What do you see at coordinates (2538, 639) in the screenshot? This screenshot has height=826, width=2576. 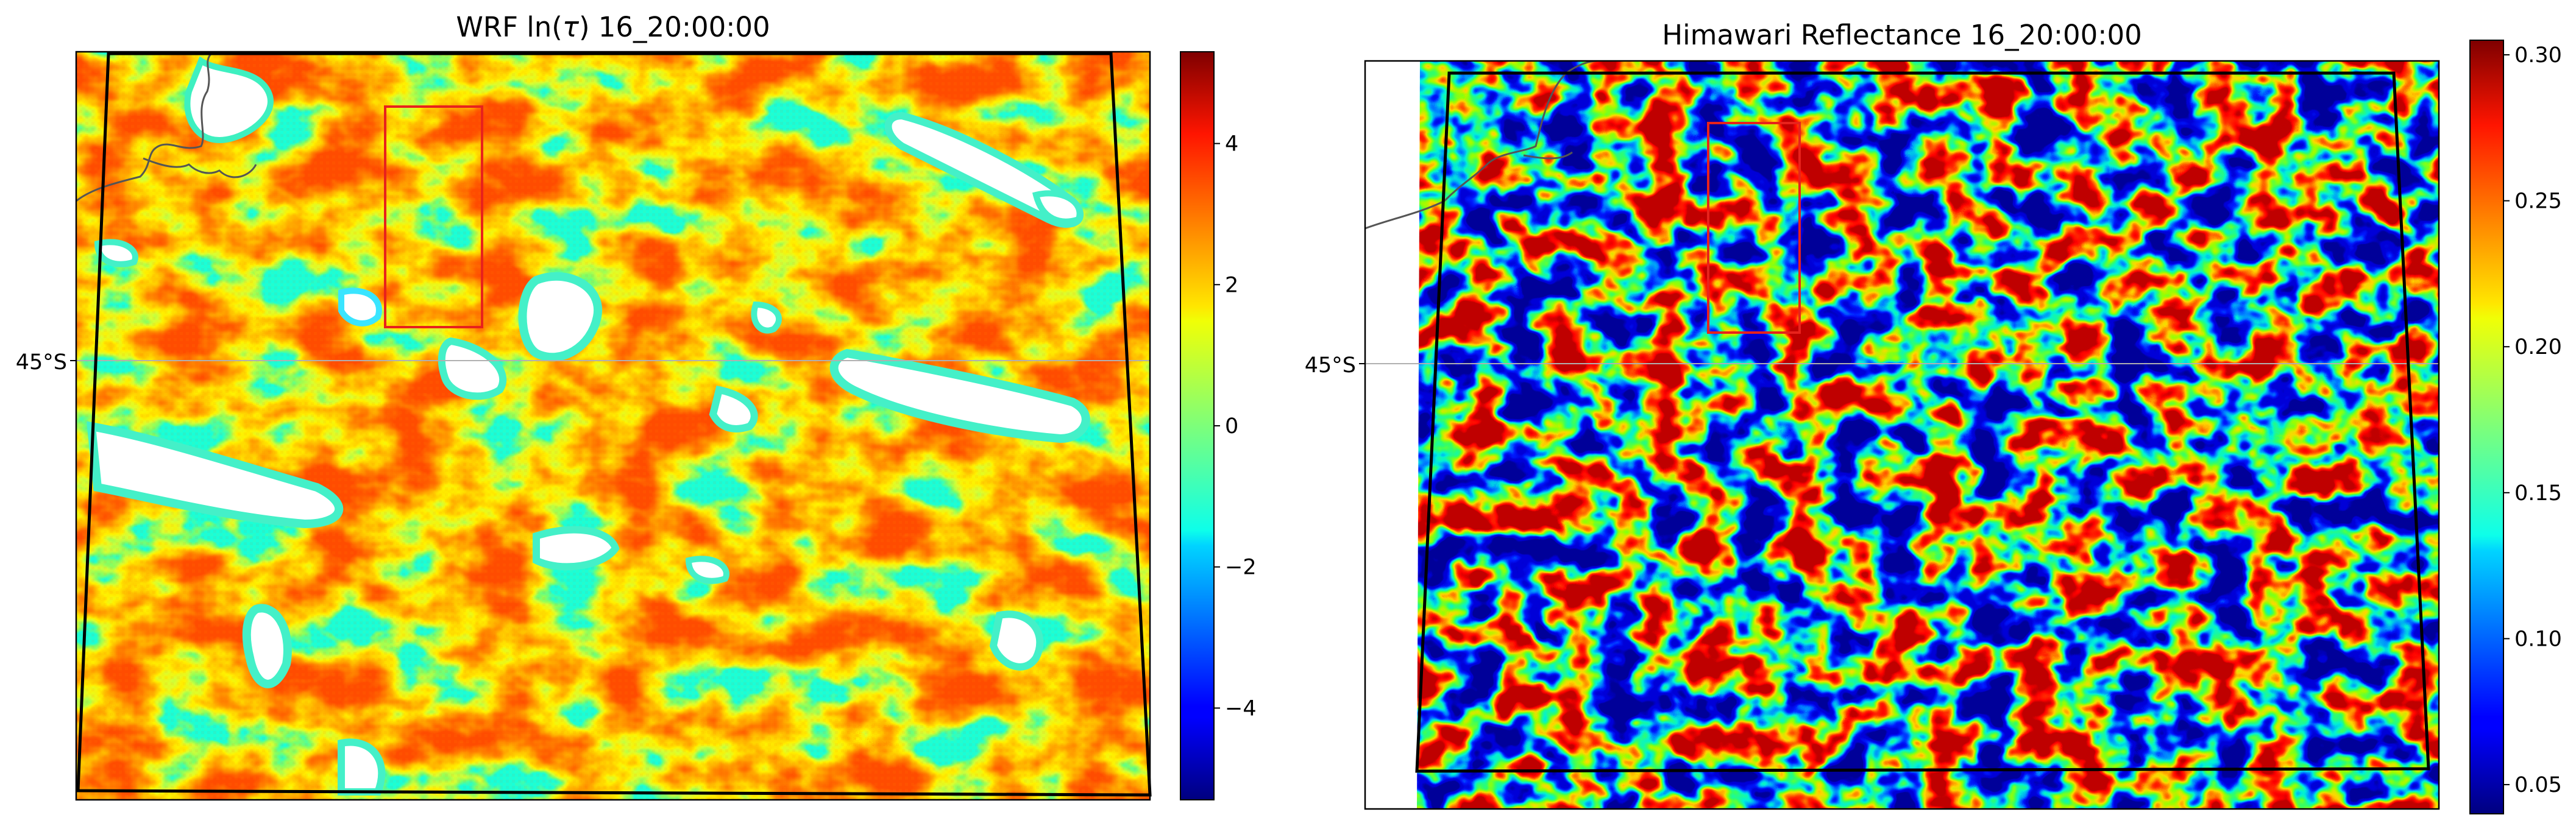 I see `himawari-colorbar-tick-label: 0.10` at bounding box center [2538, 639].